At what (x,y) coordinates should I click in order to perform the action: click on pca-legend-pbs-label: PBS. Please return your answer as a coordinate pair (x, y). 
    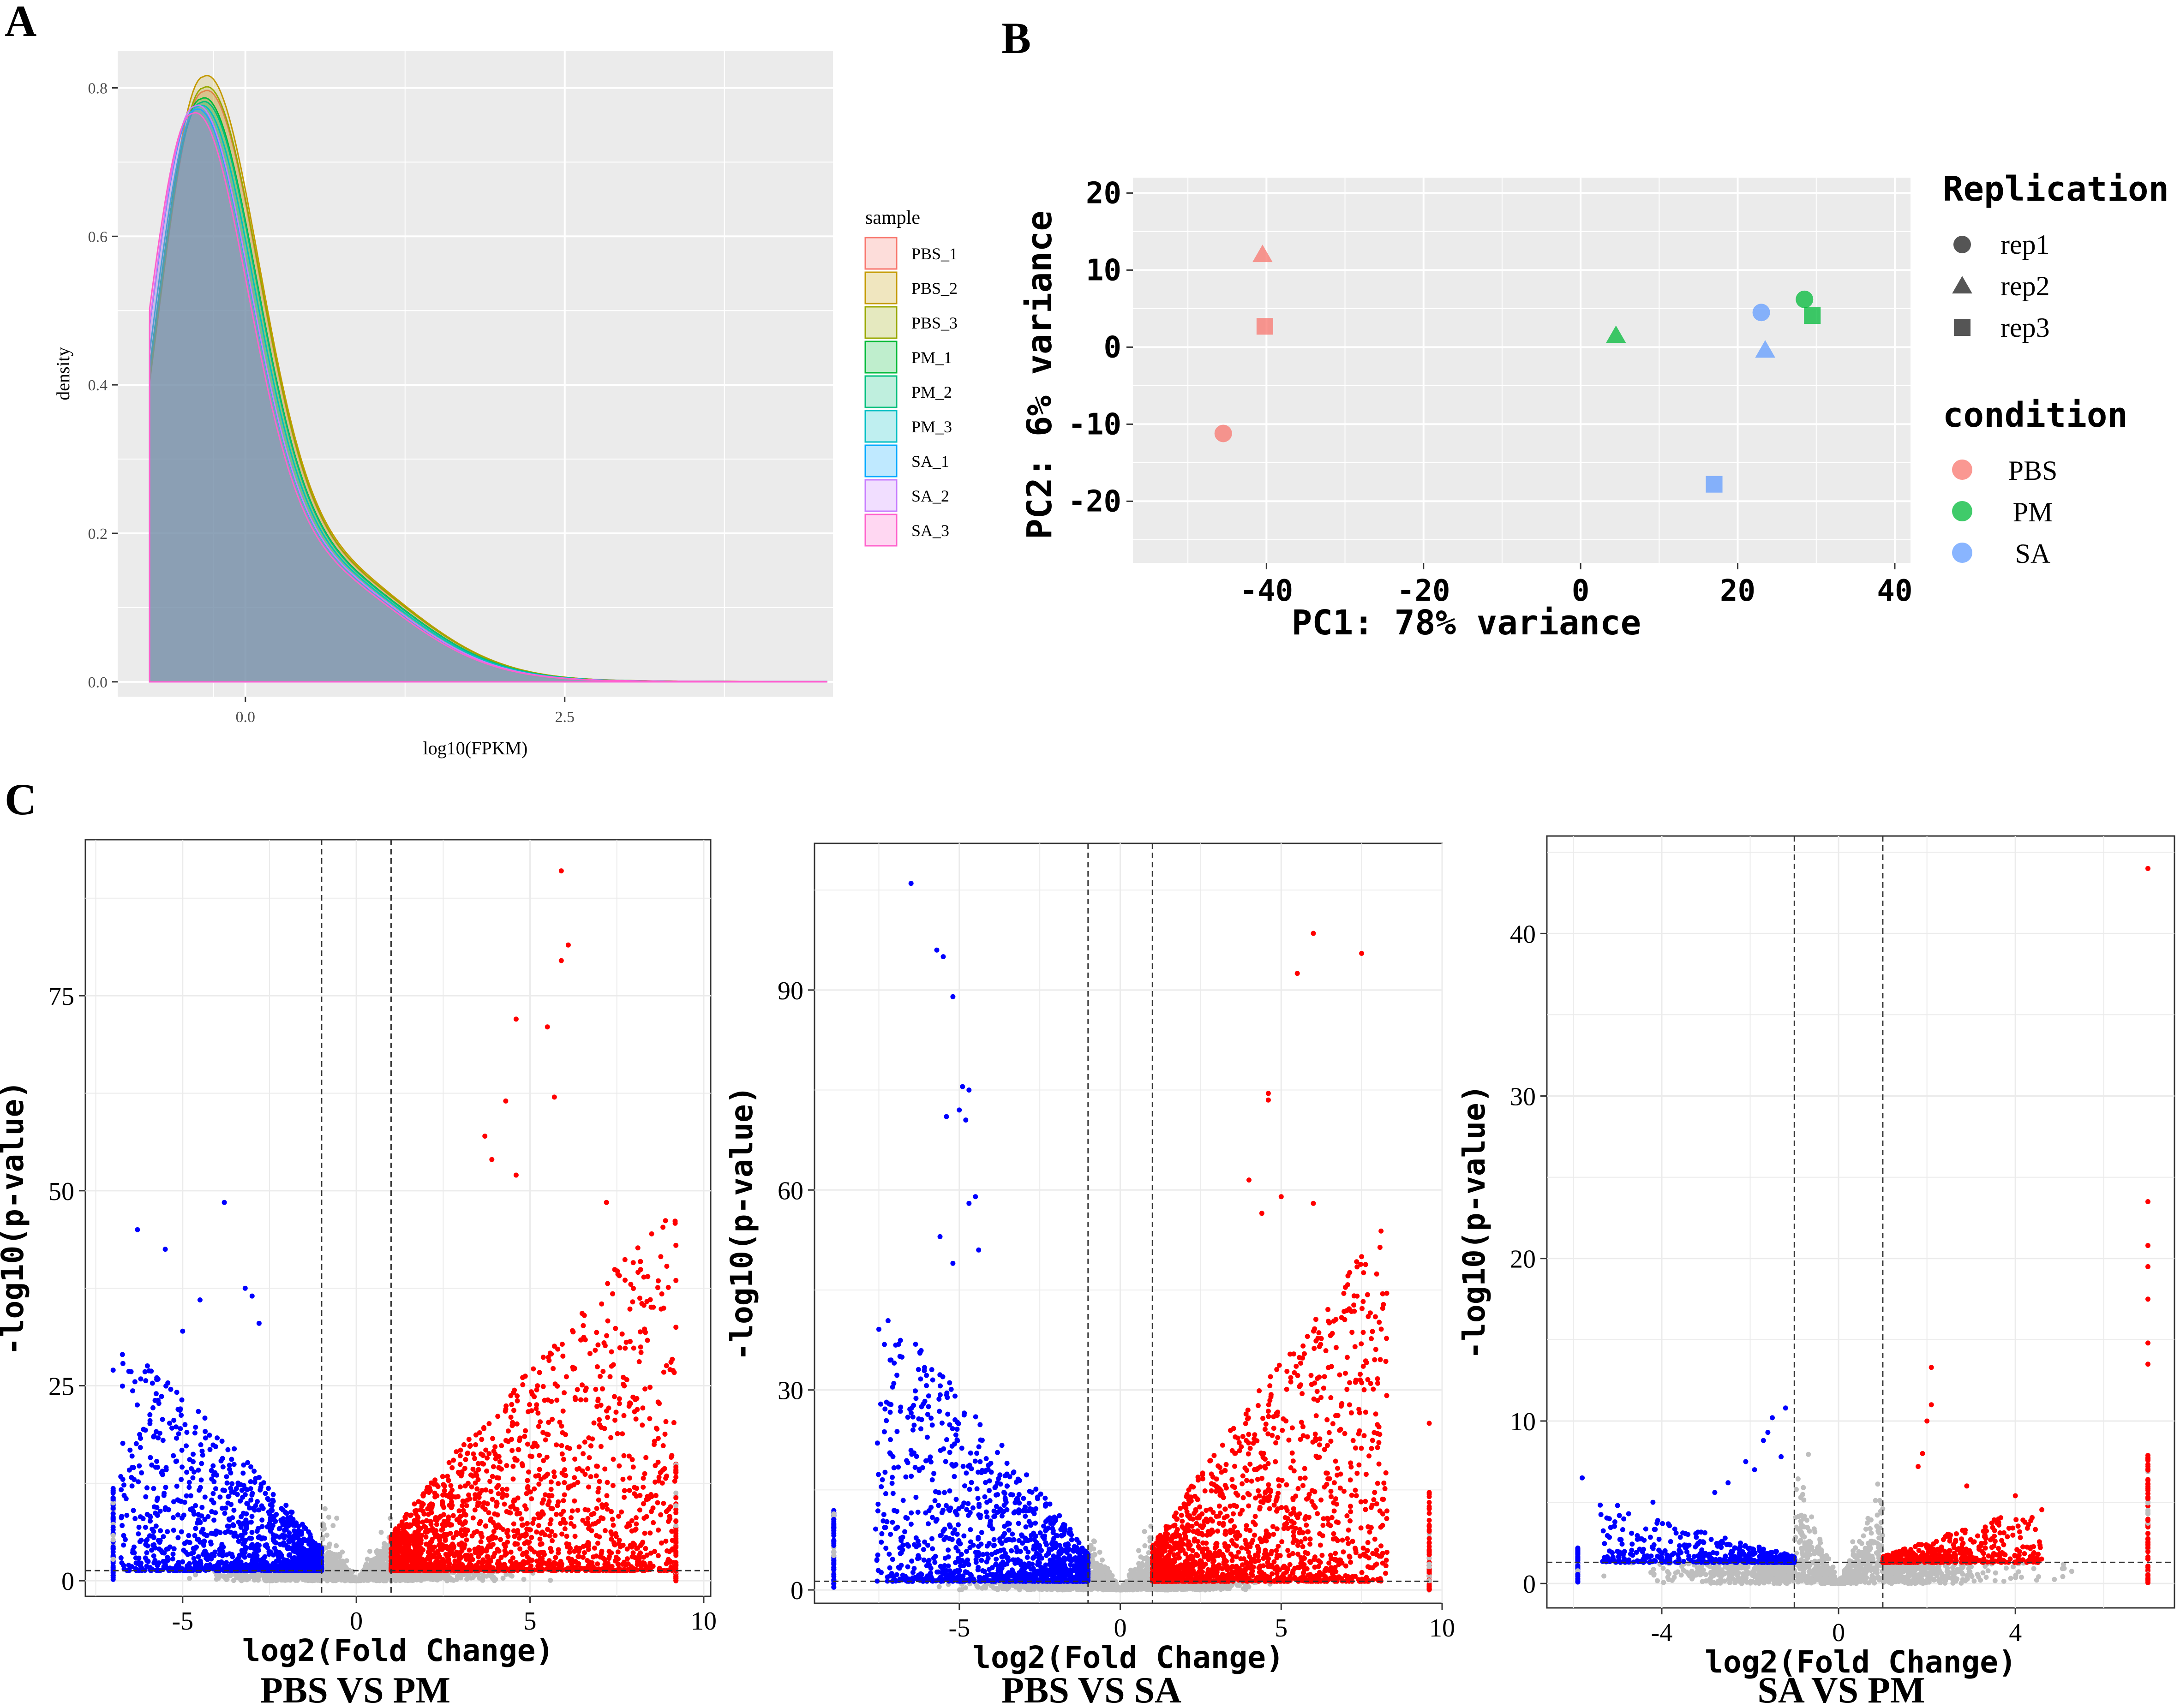
    Looking at the image, I should click on (2033, 470).